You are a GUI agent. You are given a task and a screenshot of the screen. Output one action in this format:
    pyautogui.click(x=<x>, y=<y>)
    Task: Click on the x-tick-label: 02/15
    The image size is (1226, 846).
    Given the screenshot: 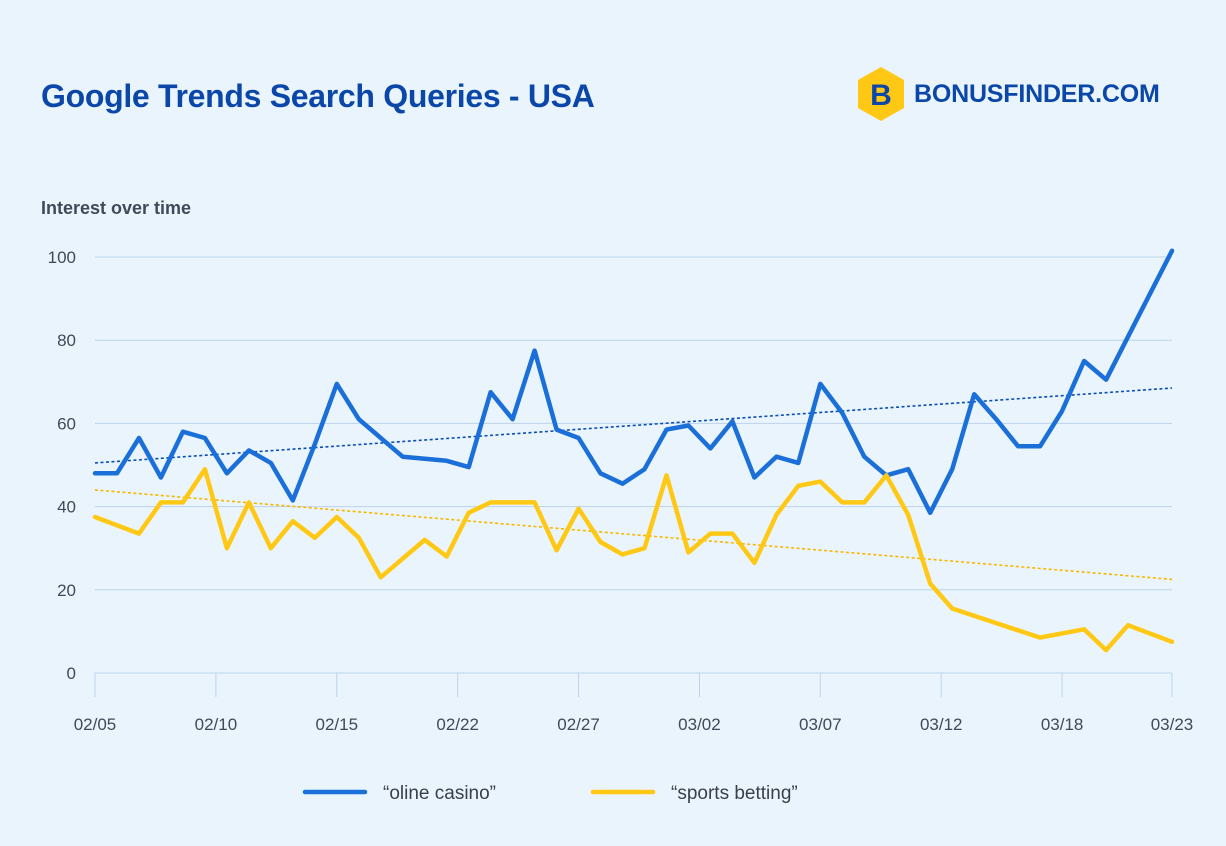 What is the action you would take?
    pyautogui.click(x=337, y=724)
    